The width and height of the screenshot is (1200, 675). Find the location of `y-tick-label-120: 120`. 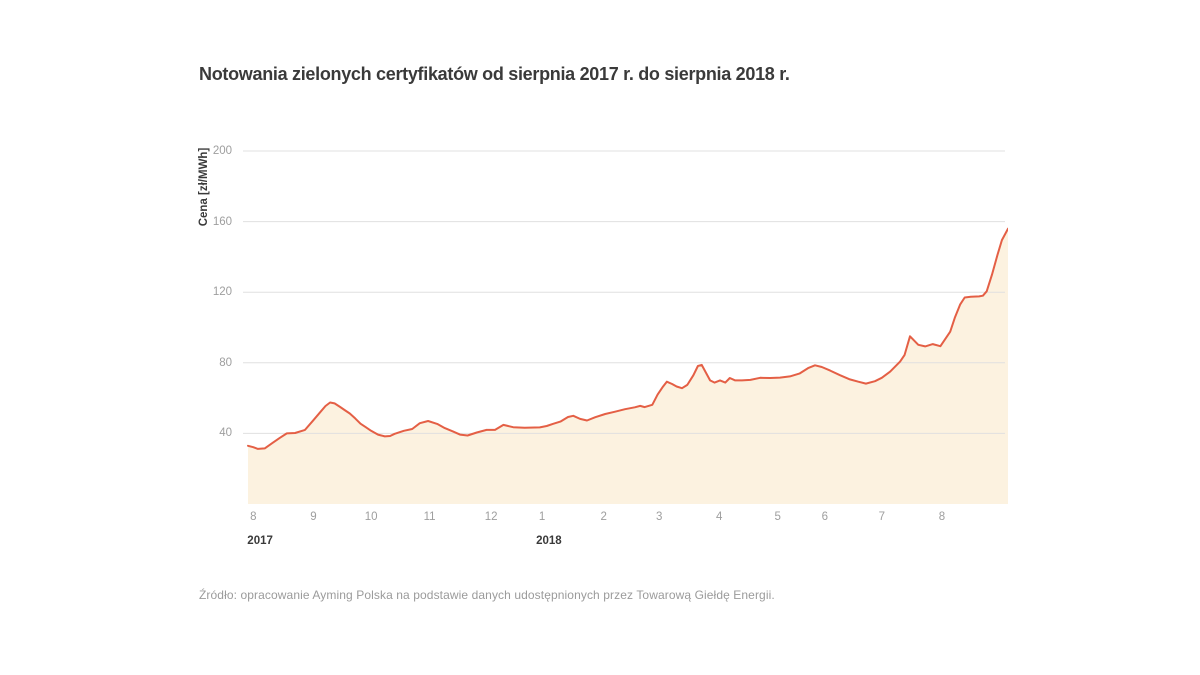

y-tick-label-120: 120 is located at coordinates (222, 292).